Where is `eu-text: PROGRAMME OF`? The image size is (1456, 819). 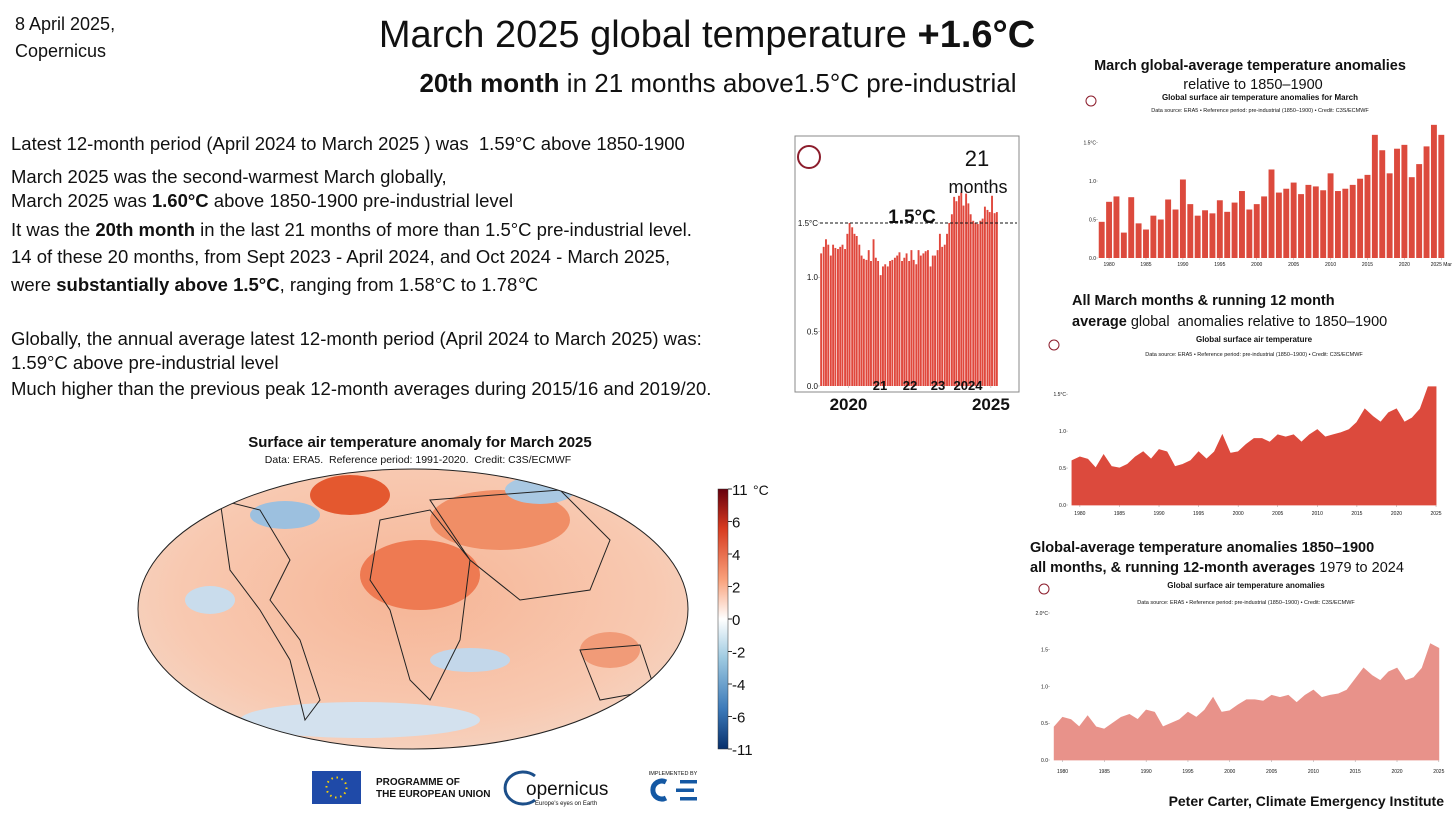 eu-text: PROGRAMME OF is located at coordinates (418, 782).